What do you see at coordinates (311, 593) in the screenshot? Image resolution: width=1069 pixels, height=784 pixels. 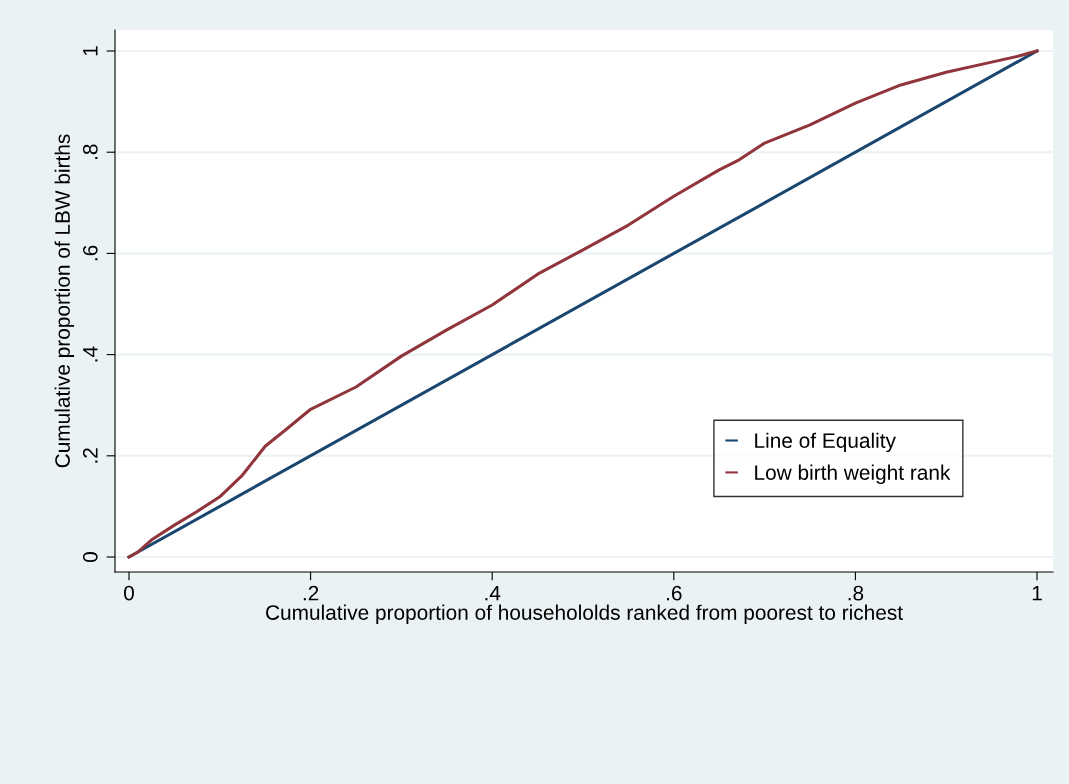 I see `x-tick-label: .2` at bounding box center [311, 593].